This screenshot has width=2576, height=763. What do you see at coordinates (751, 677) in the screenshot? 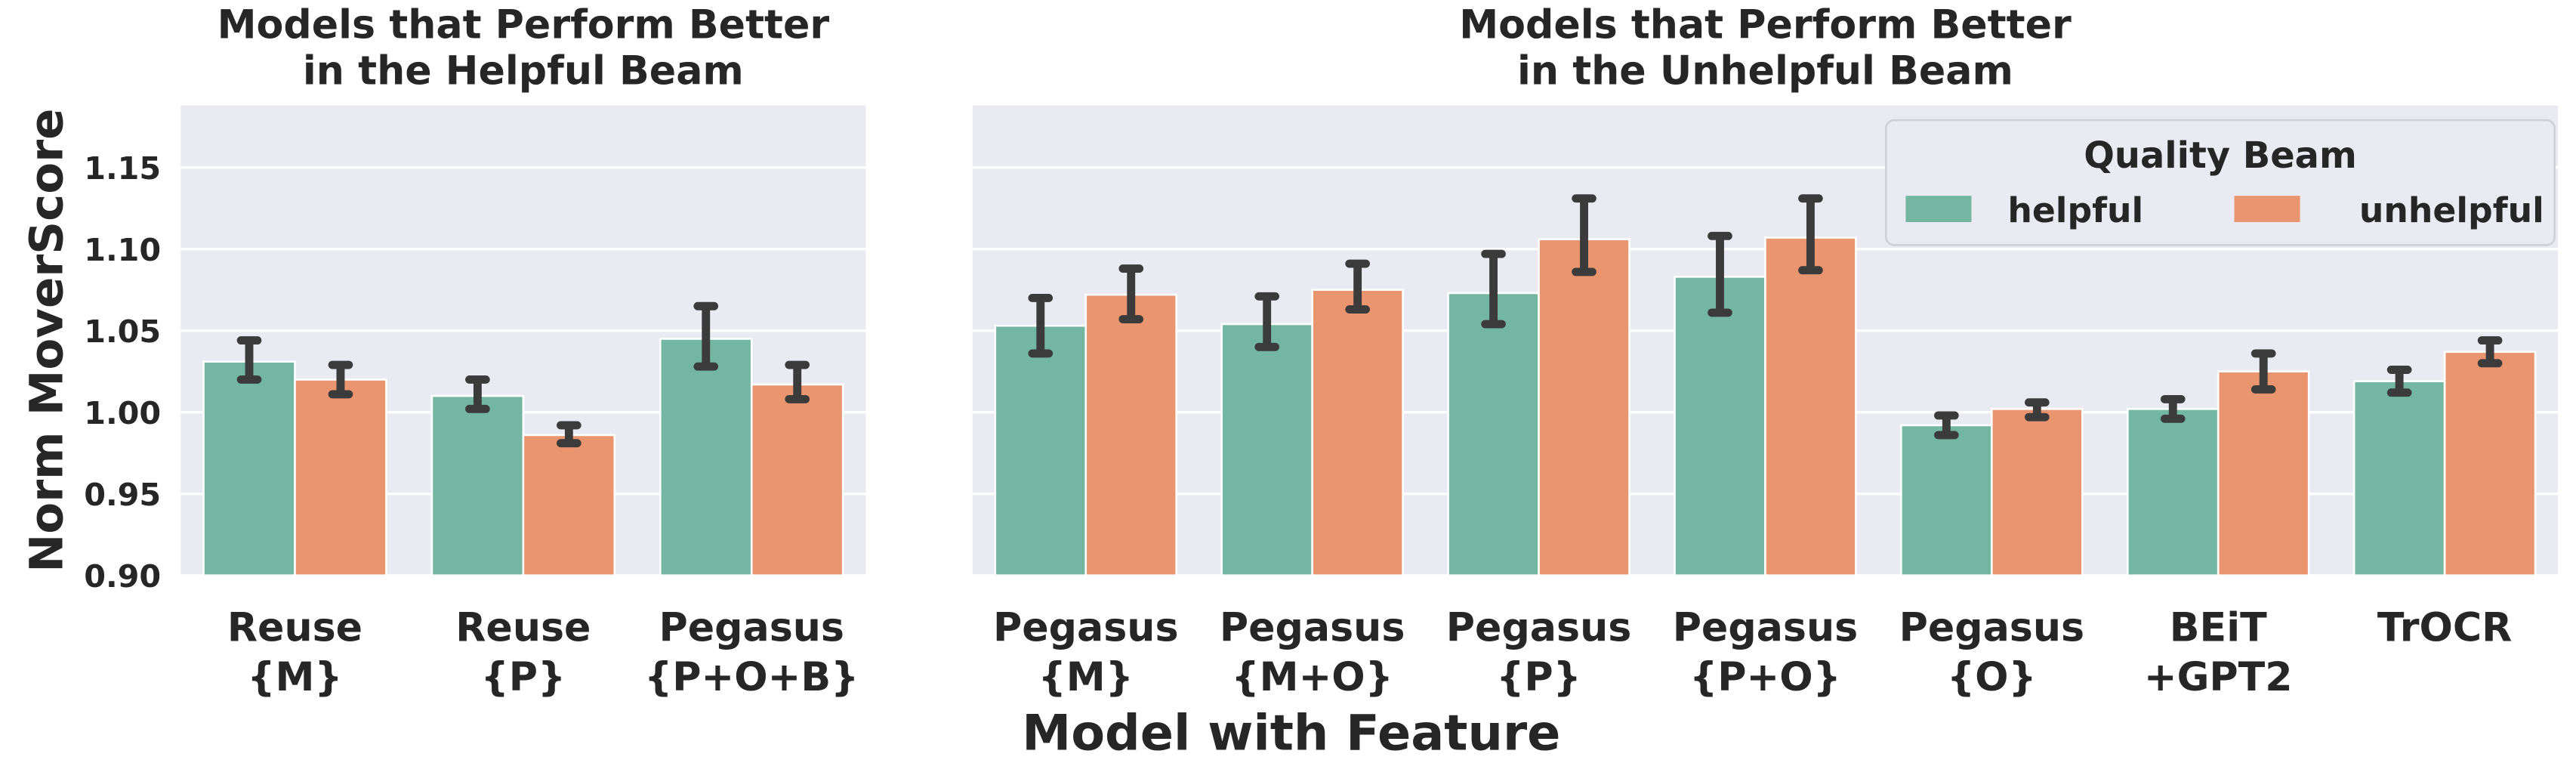
I see `x-tick-label: {P+O+B}` at bounding box center [751, 677].